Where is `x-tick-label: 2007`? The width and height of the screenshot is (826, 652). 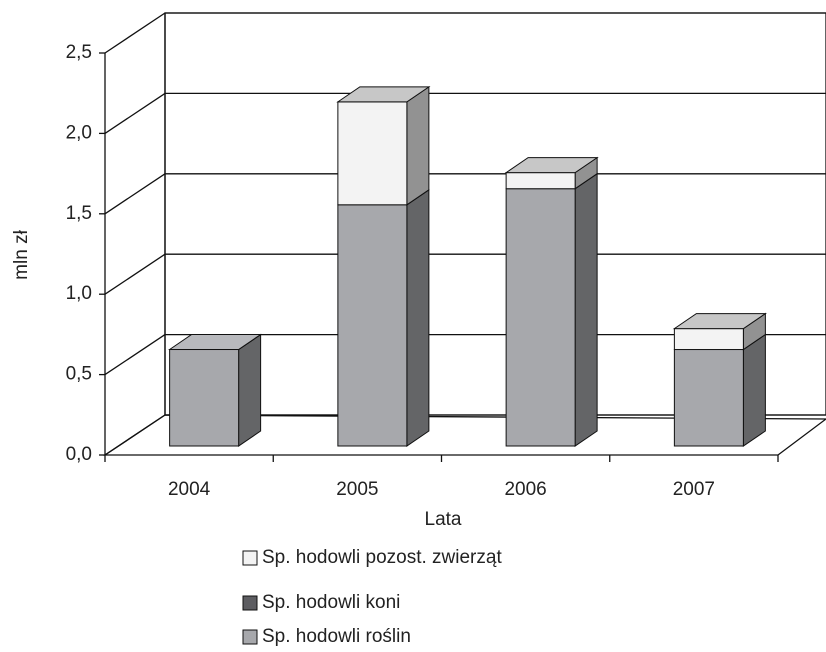
x-tick-label: 2007 is located at coordinates (694, 489).